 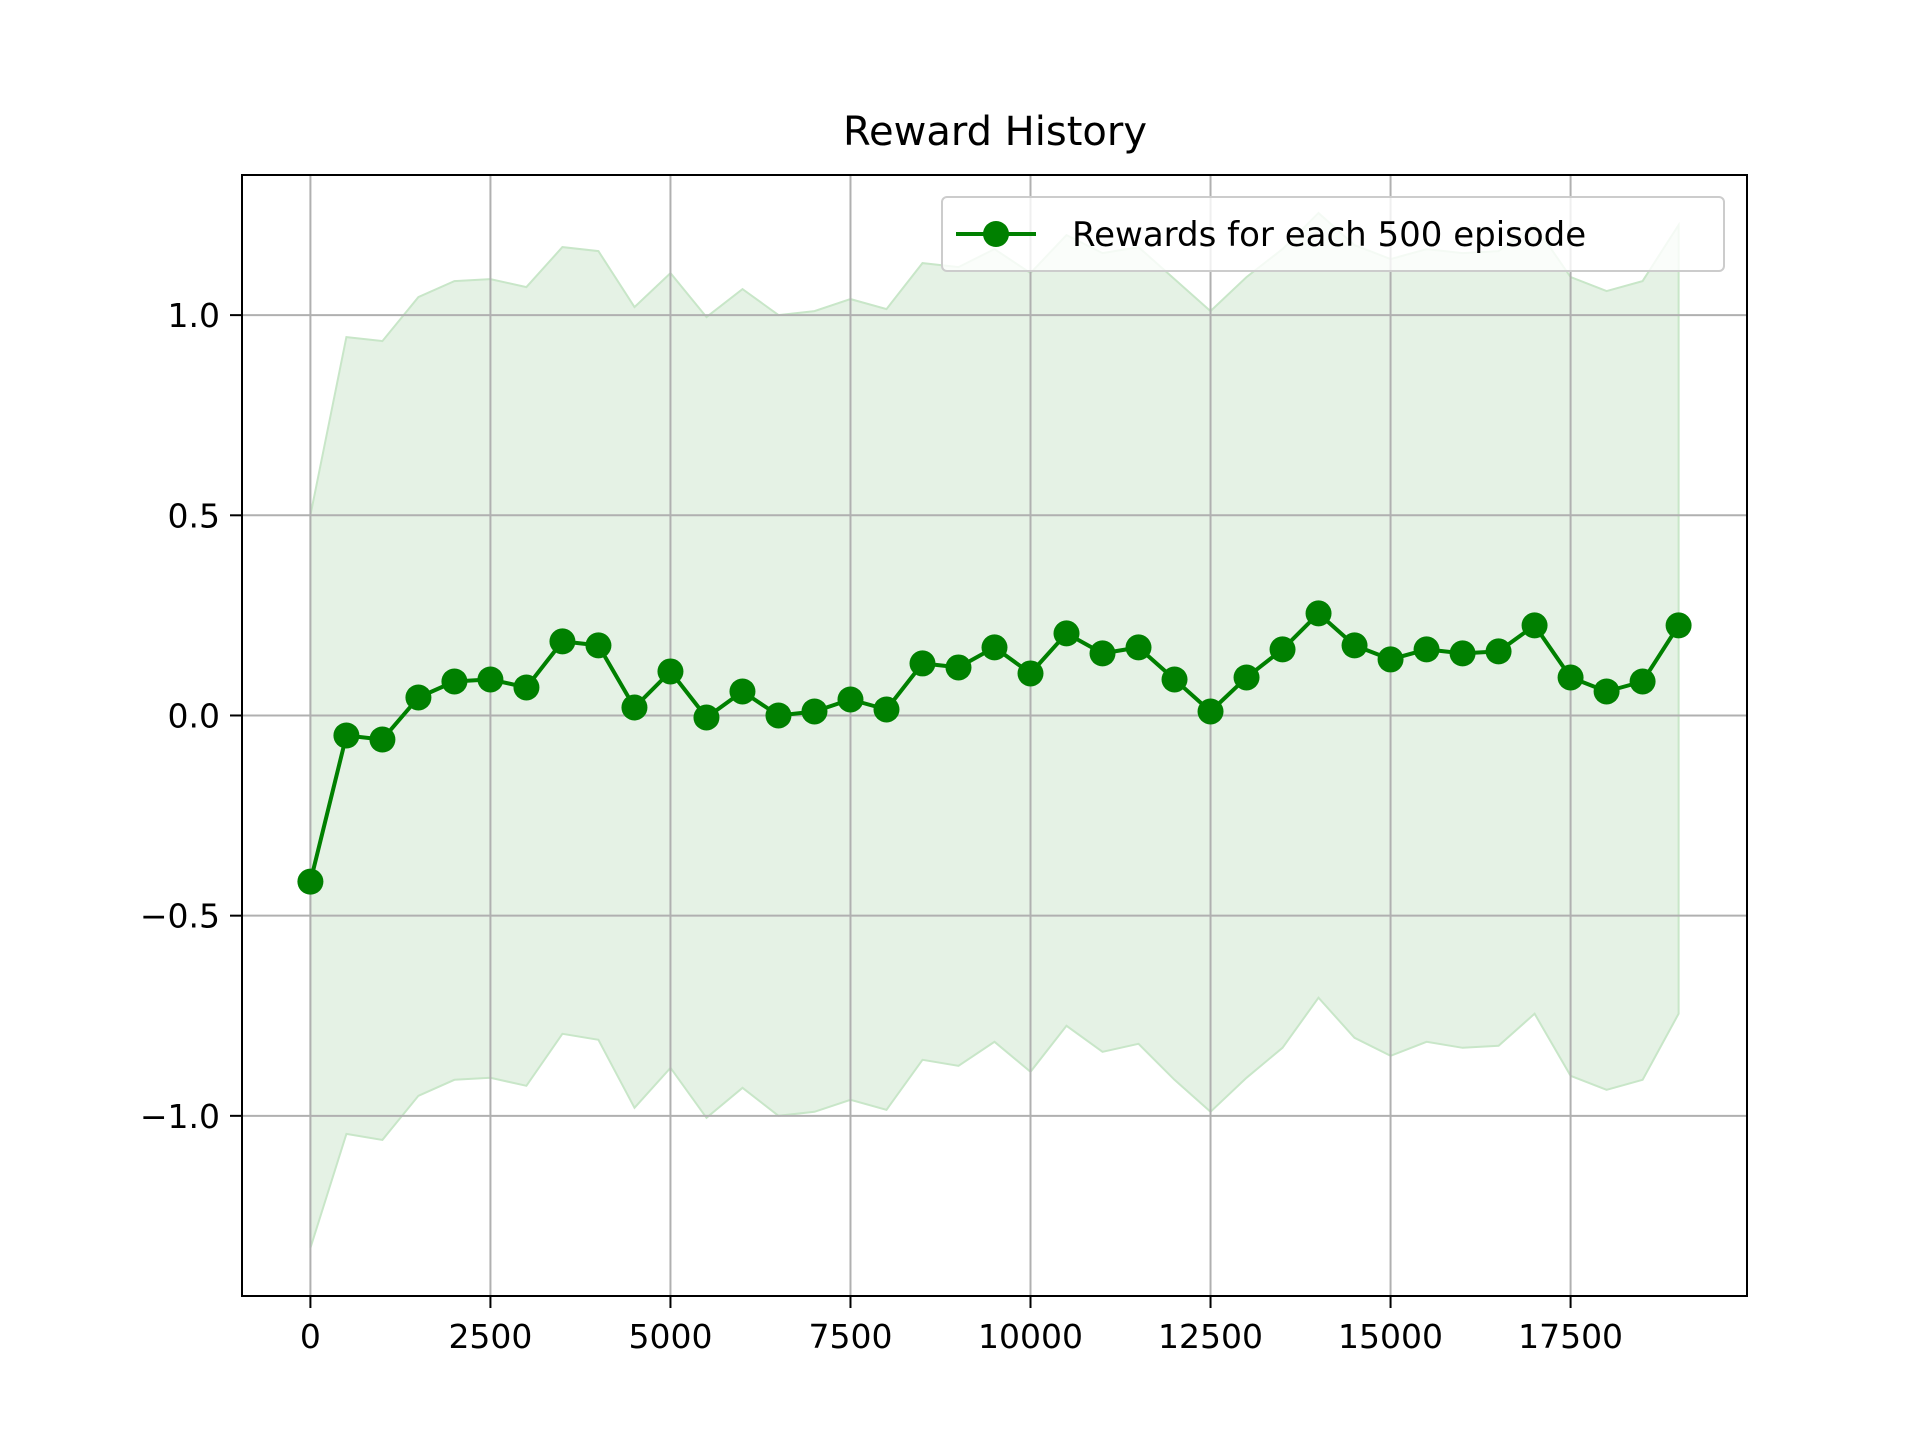 I want to click on y-tick-label: 0.0, so click(x=194, y=715).